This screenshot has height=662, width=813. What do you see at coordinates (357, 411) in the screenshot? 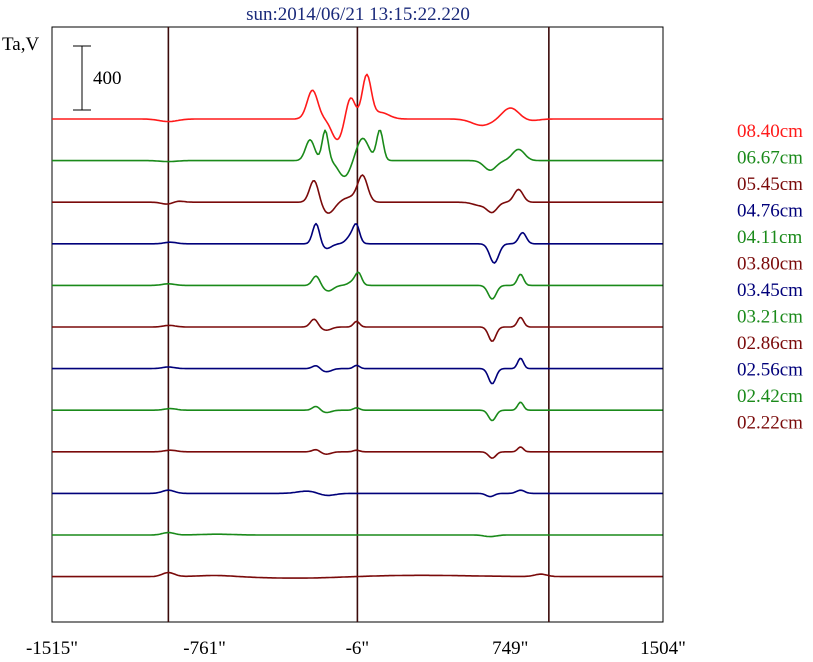
I see `series-line-03.21cm` at bounding box center [357, 411].